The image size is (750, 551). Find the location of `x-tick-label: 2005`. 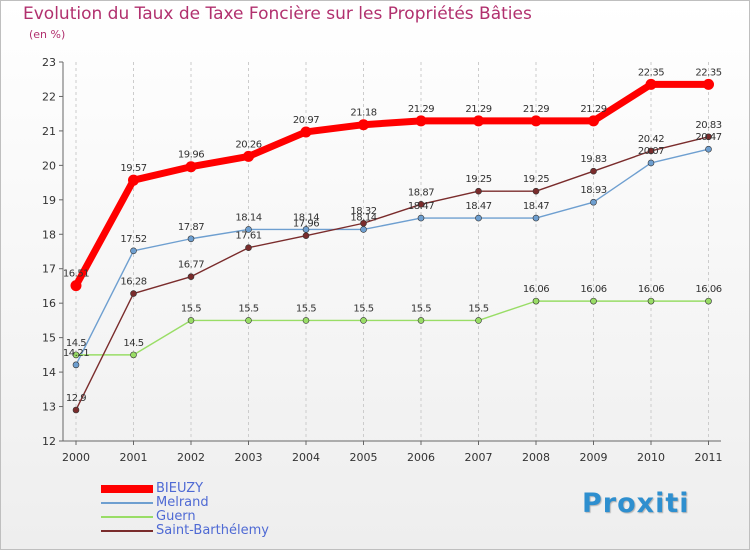

x-tick-label: 2005 is located at coordinates (364, 457).